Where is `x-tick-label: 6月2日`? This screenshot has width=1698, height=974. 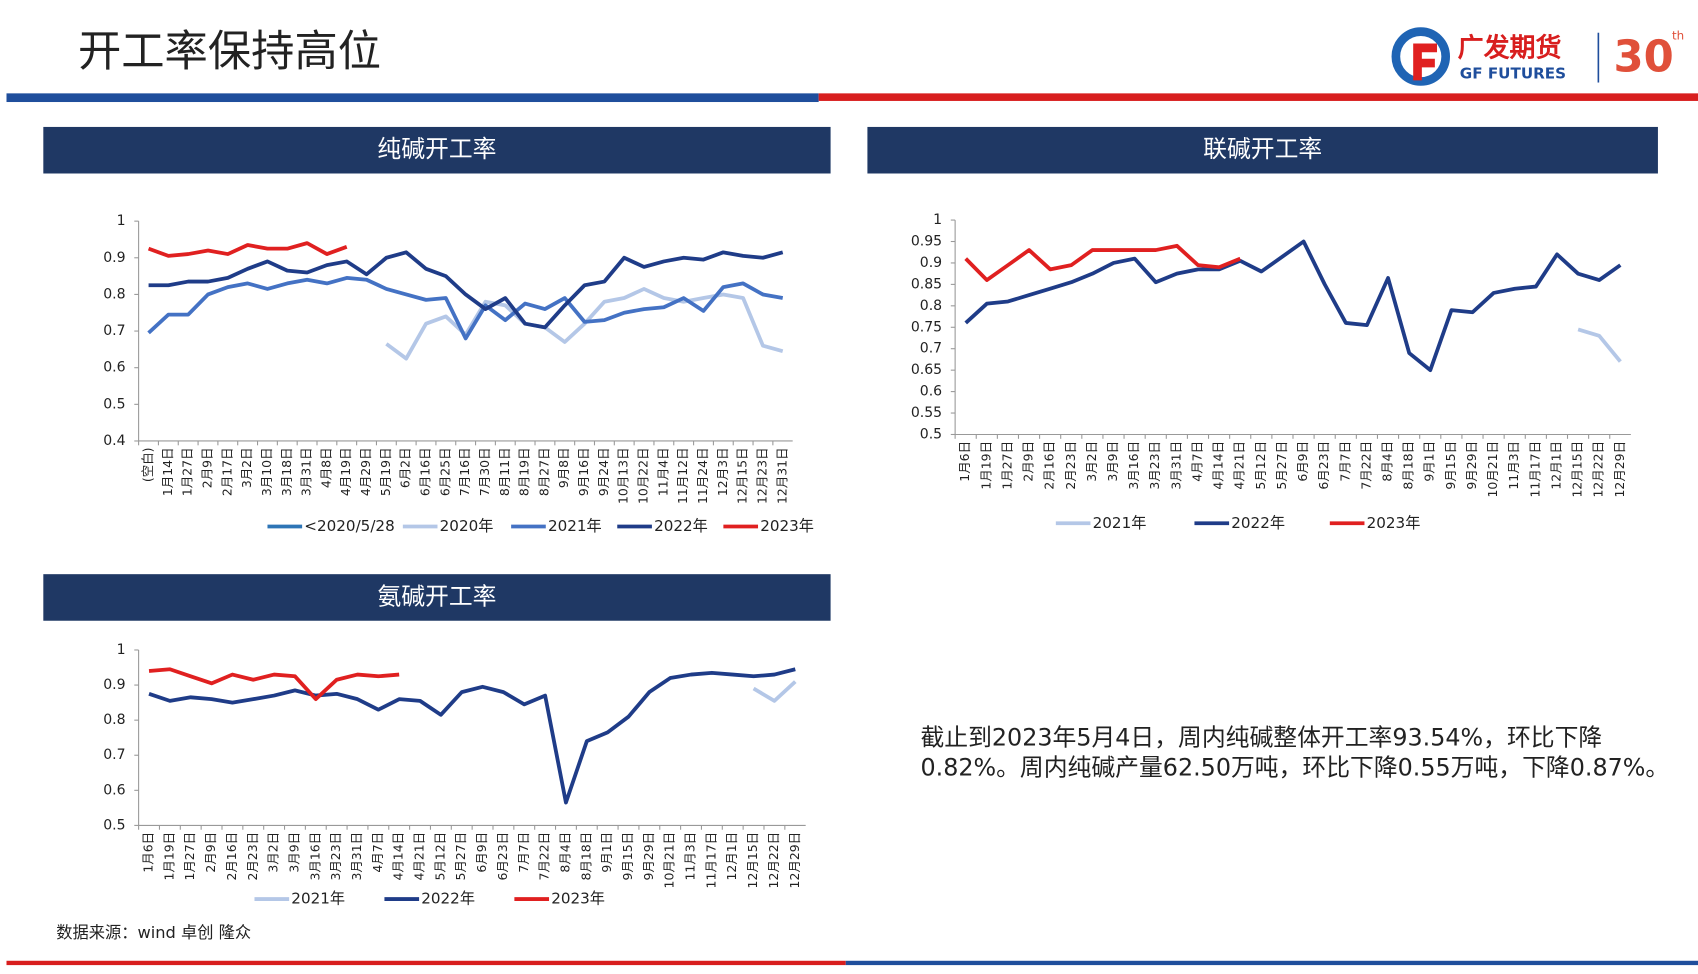
x-tick-label: 6月2日 is located at coordinates (405, 467).